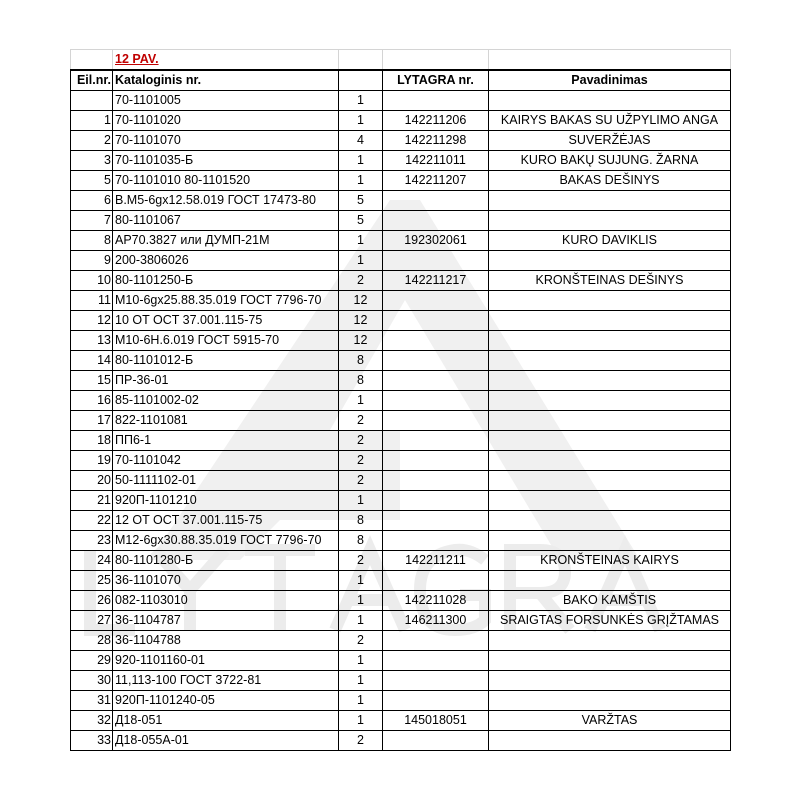 The image size is (800, 800). I want to click on table-row: 32 Д18-051 1 145018051 VARŽTAS, so click(400, 720).